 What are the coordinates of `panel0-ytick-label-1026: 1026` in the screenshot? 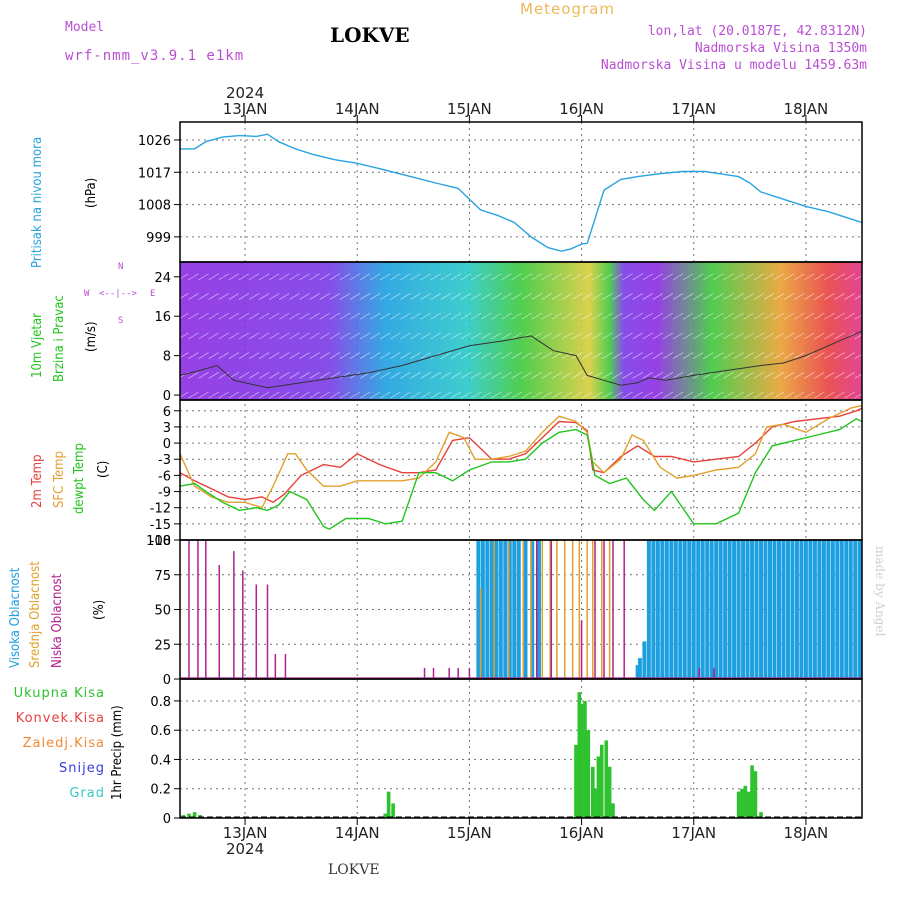 It's located at (154, 141).